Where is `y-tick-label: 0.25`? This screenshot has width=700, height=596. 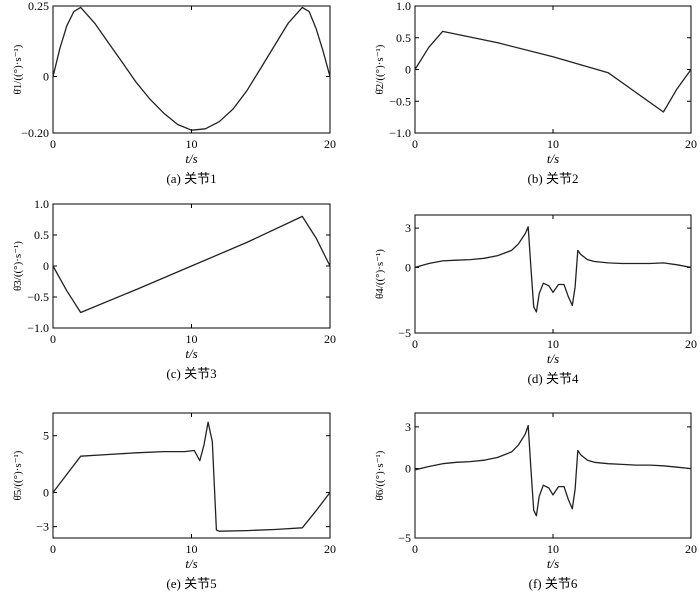 y-tick-label: 0.25 is located at coordinates (38, 6).